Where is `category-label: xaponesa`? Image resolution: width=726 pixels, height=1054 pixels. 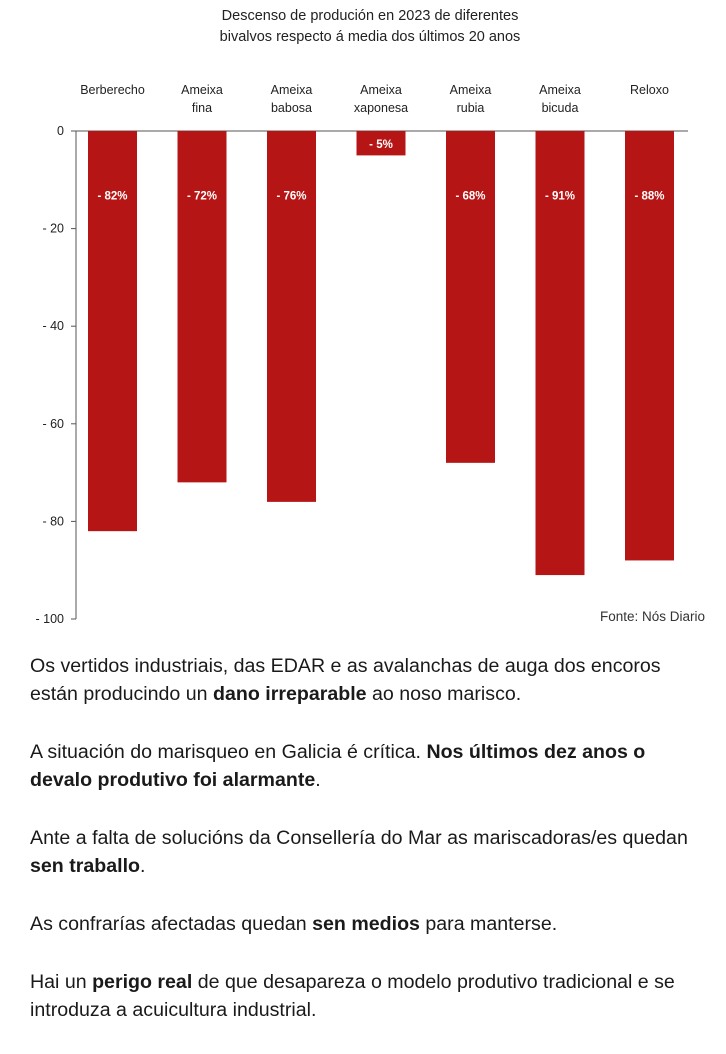 category-label: xaponesa is located at coordinates (381, 108).